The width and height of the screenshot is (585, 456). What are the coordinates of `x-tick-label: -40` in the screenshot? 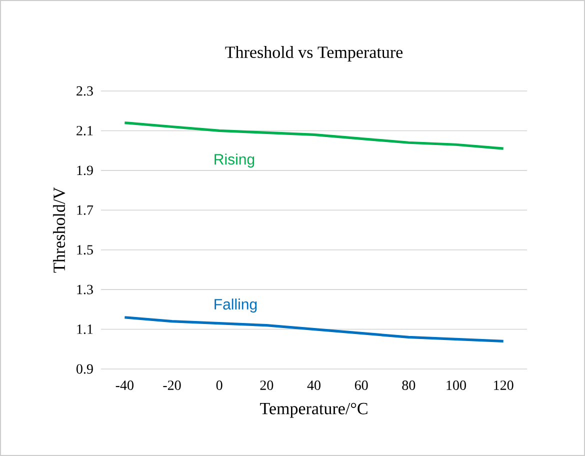 It's located at (125, 385).